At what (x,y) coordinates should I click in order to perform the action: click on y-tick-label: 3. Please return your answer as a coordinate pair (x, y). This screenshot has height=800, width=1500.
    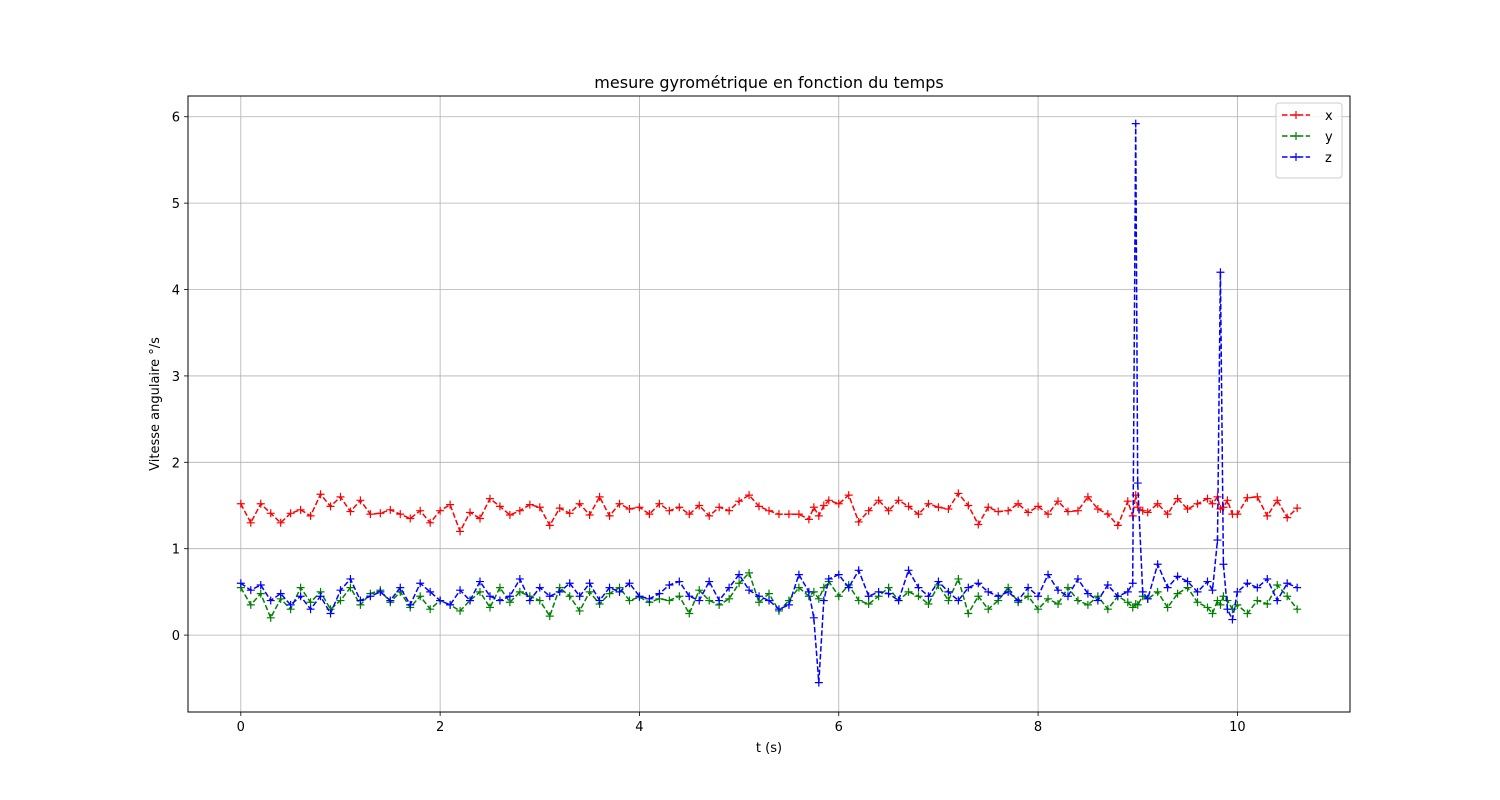
    Looking at the image, I should click on (176, 377).